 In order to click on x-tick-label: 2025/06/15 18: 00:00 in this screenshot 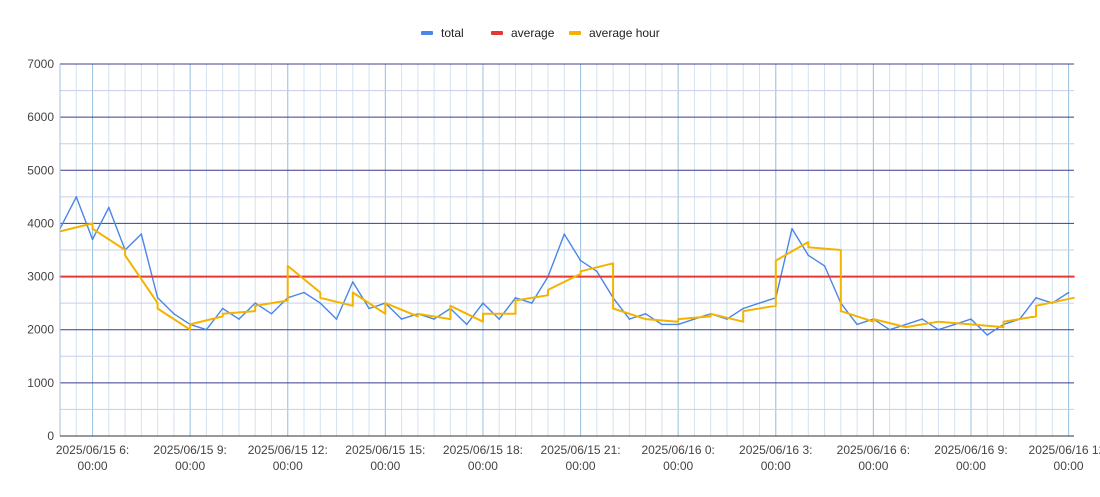, I will do `click(483, 458)`.